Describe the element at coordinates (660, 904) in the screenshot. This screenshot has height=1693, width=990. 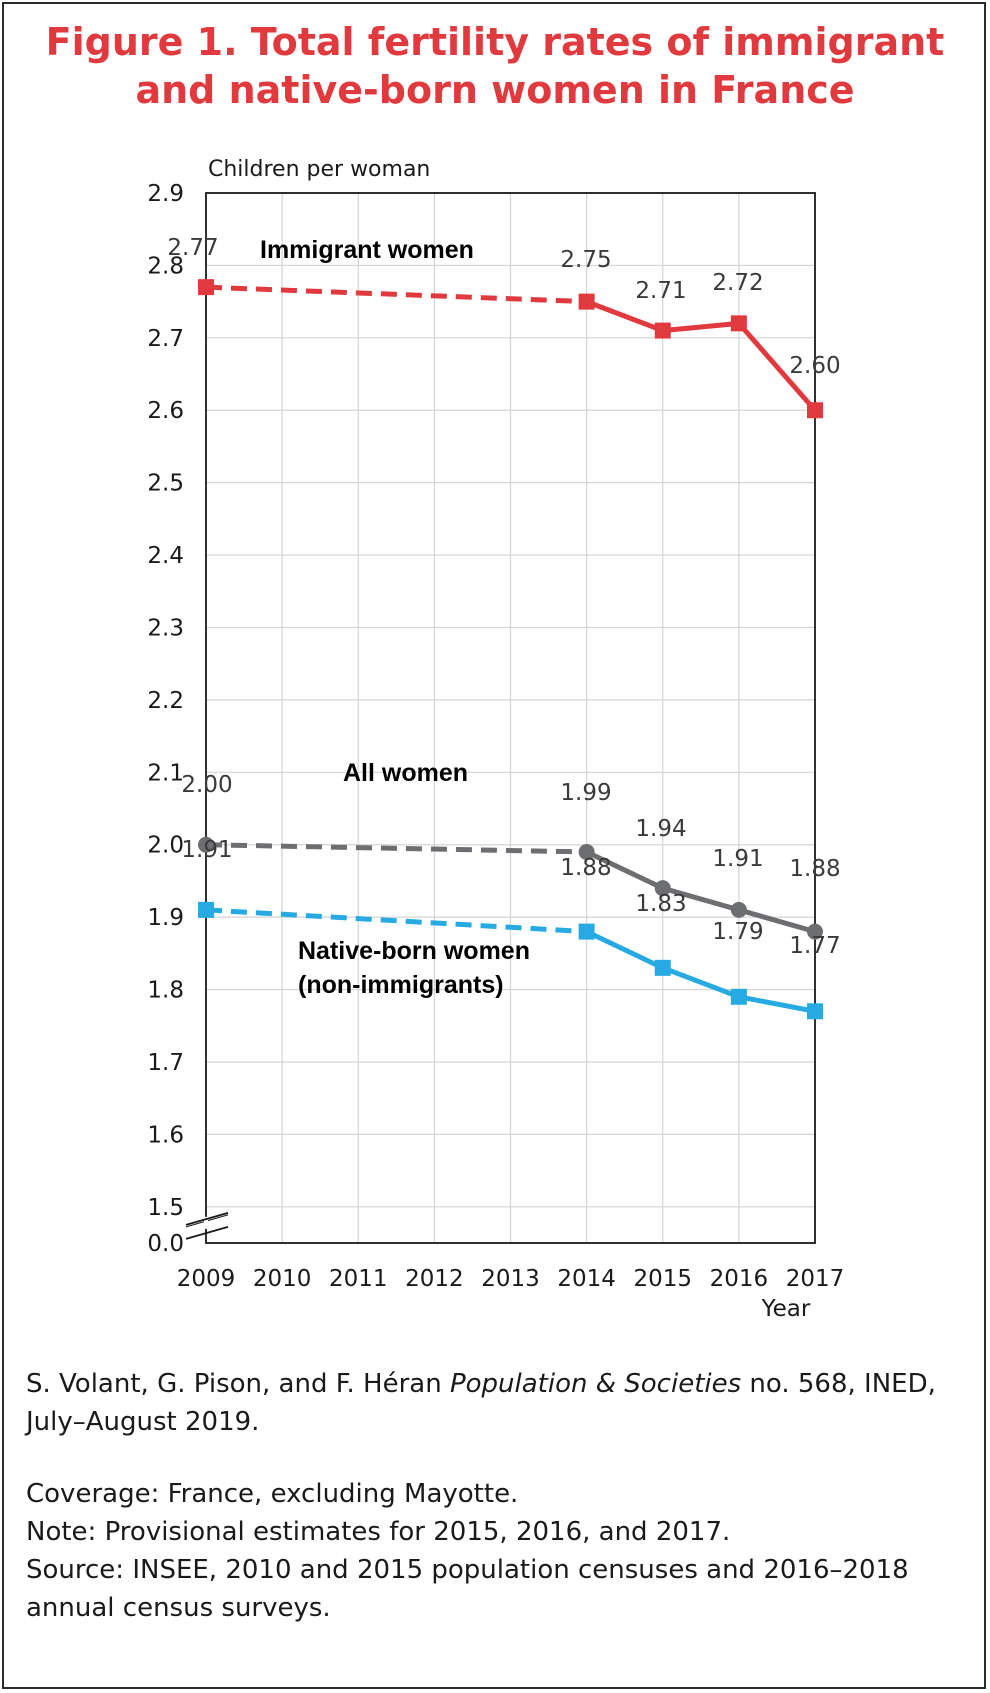
I see `data-label: 1.83` at that location.